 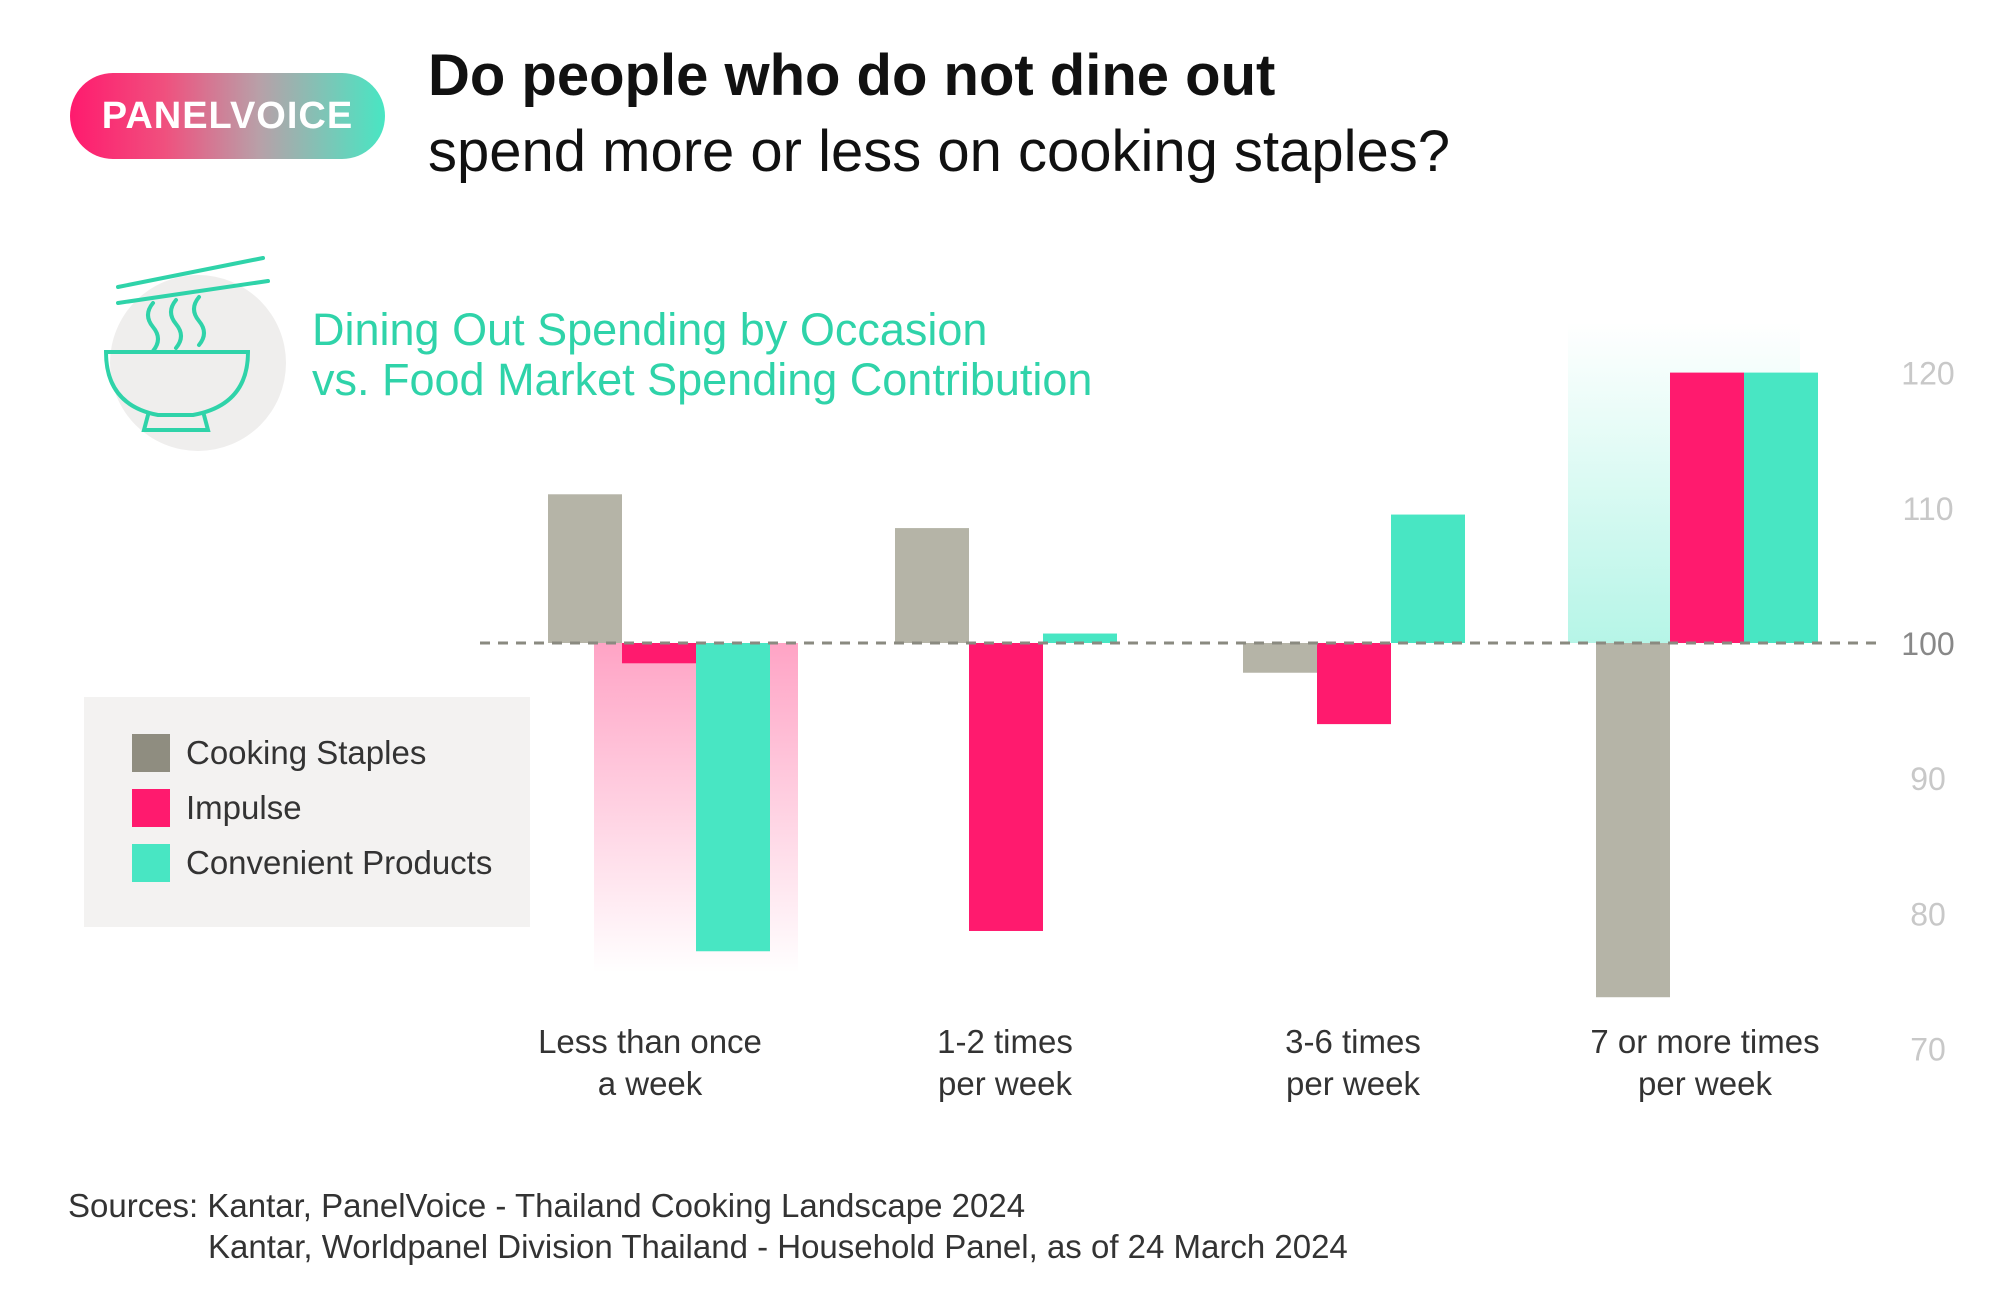 What do you see at coordinates (244, 807) in the screenshot?
I see `legend-label: Impulse` at bounding box center [244, 807].